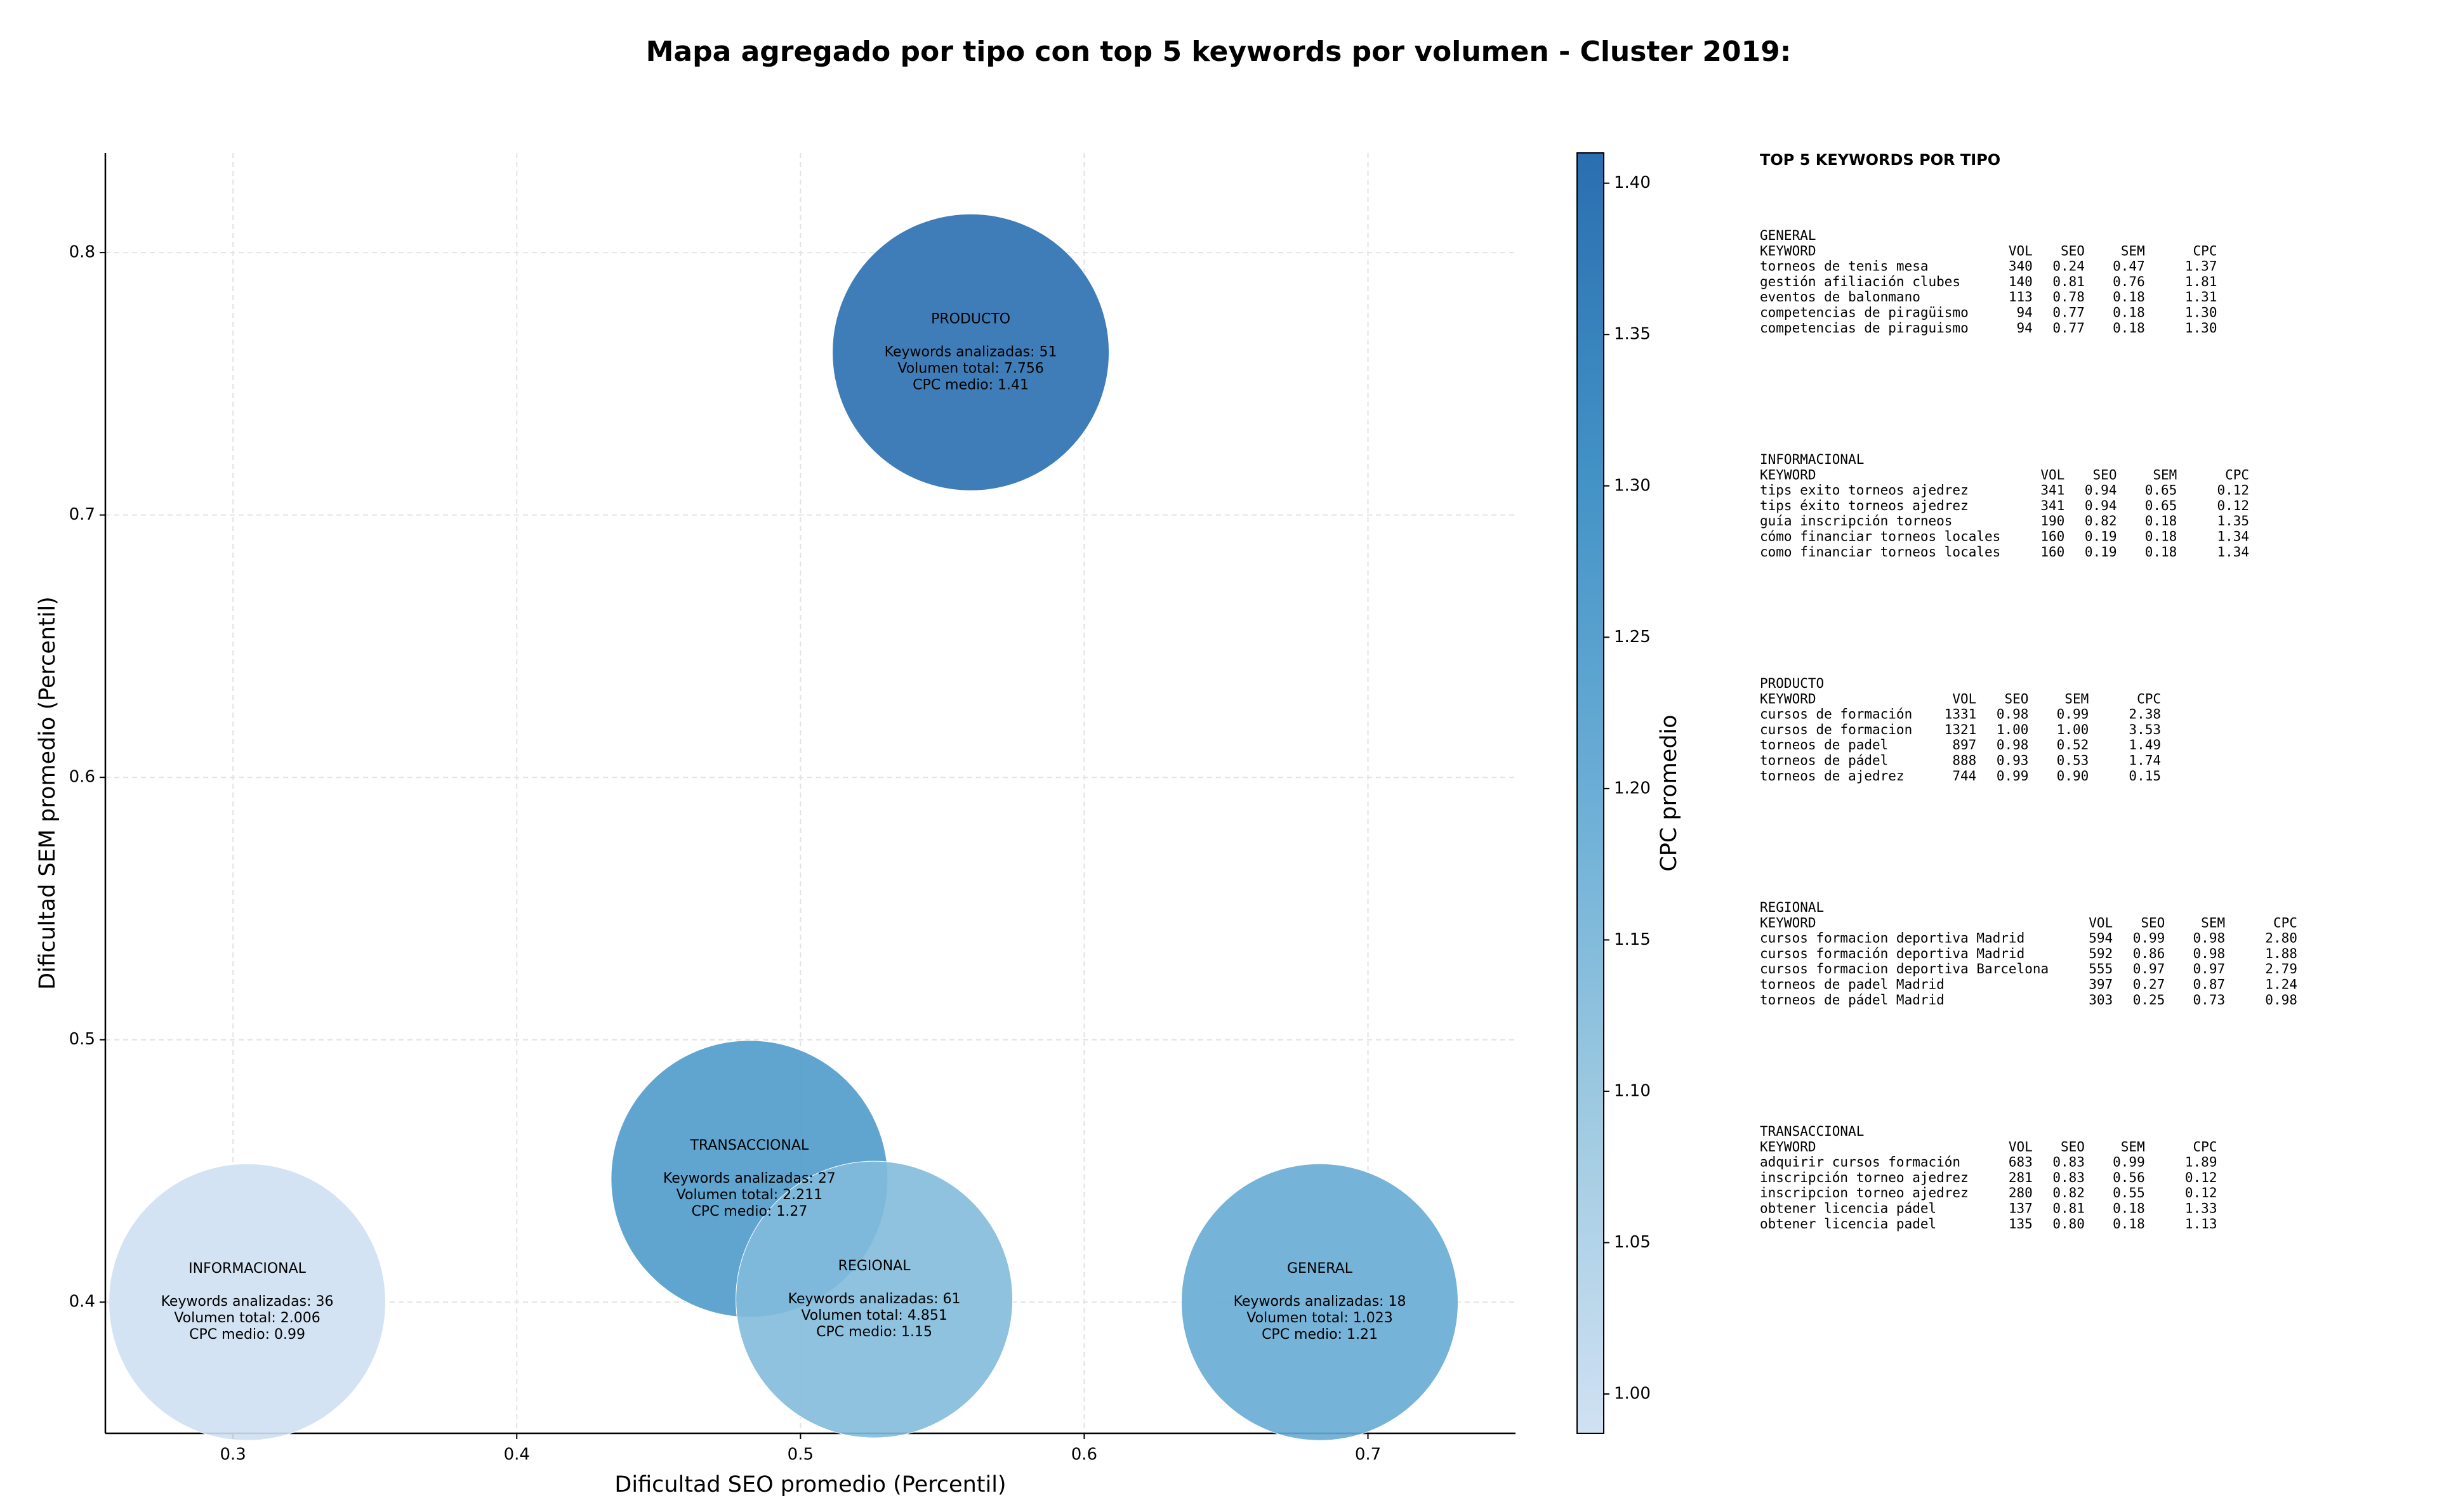  I want to click on table-cell: torneos de pádel, so click(1824, 761).